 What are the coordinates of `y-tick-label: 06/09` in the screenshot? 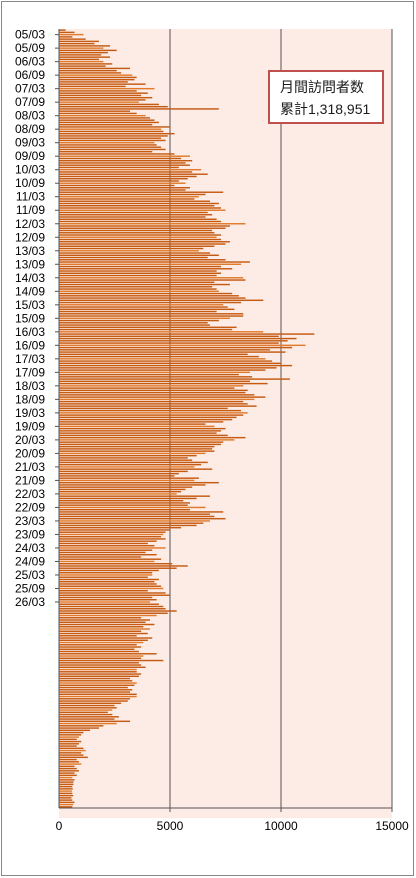 It's located at (30, 75).